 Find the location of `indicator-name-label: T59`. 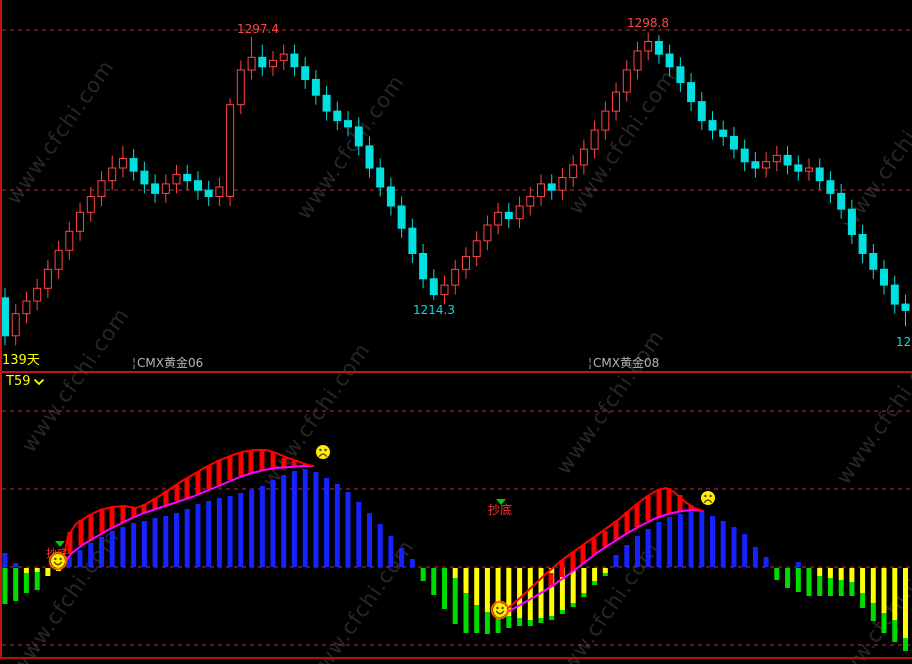

indicator-name-label: T59 is located at coordinates (18, 381).